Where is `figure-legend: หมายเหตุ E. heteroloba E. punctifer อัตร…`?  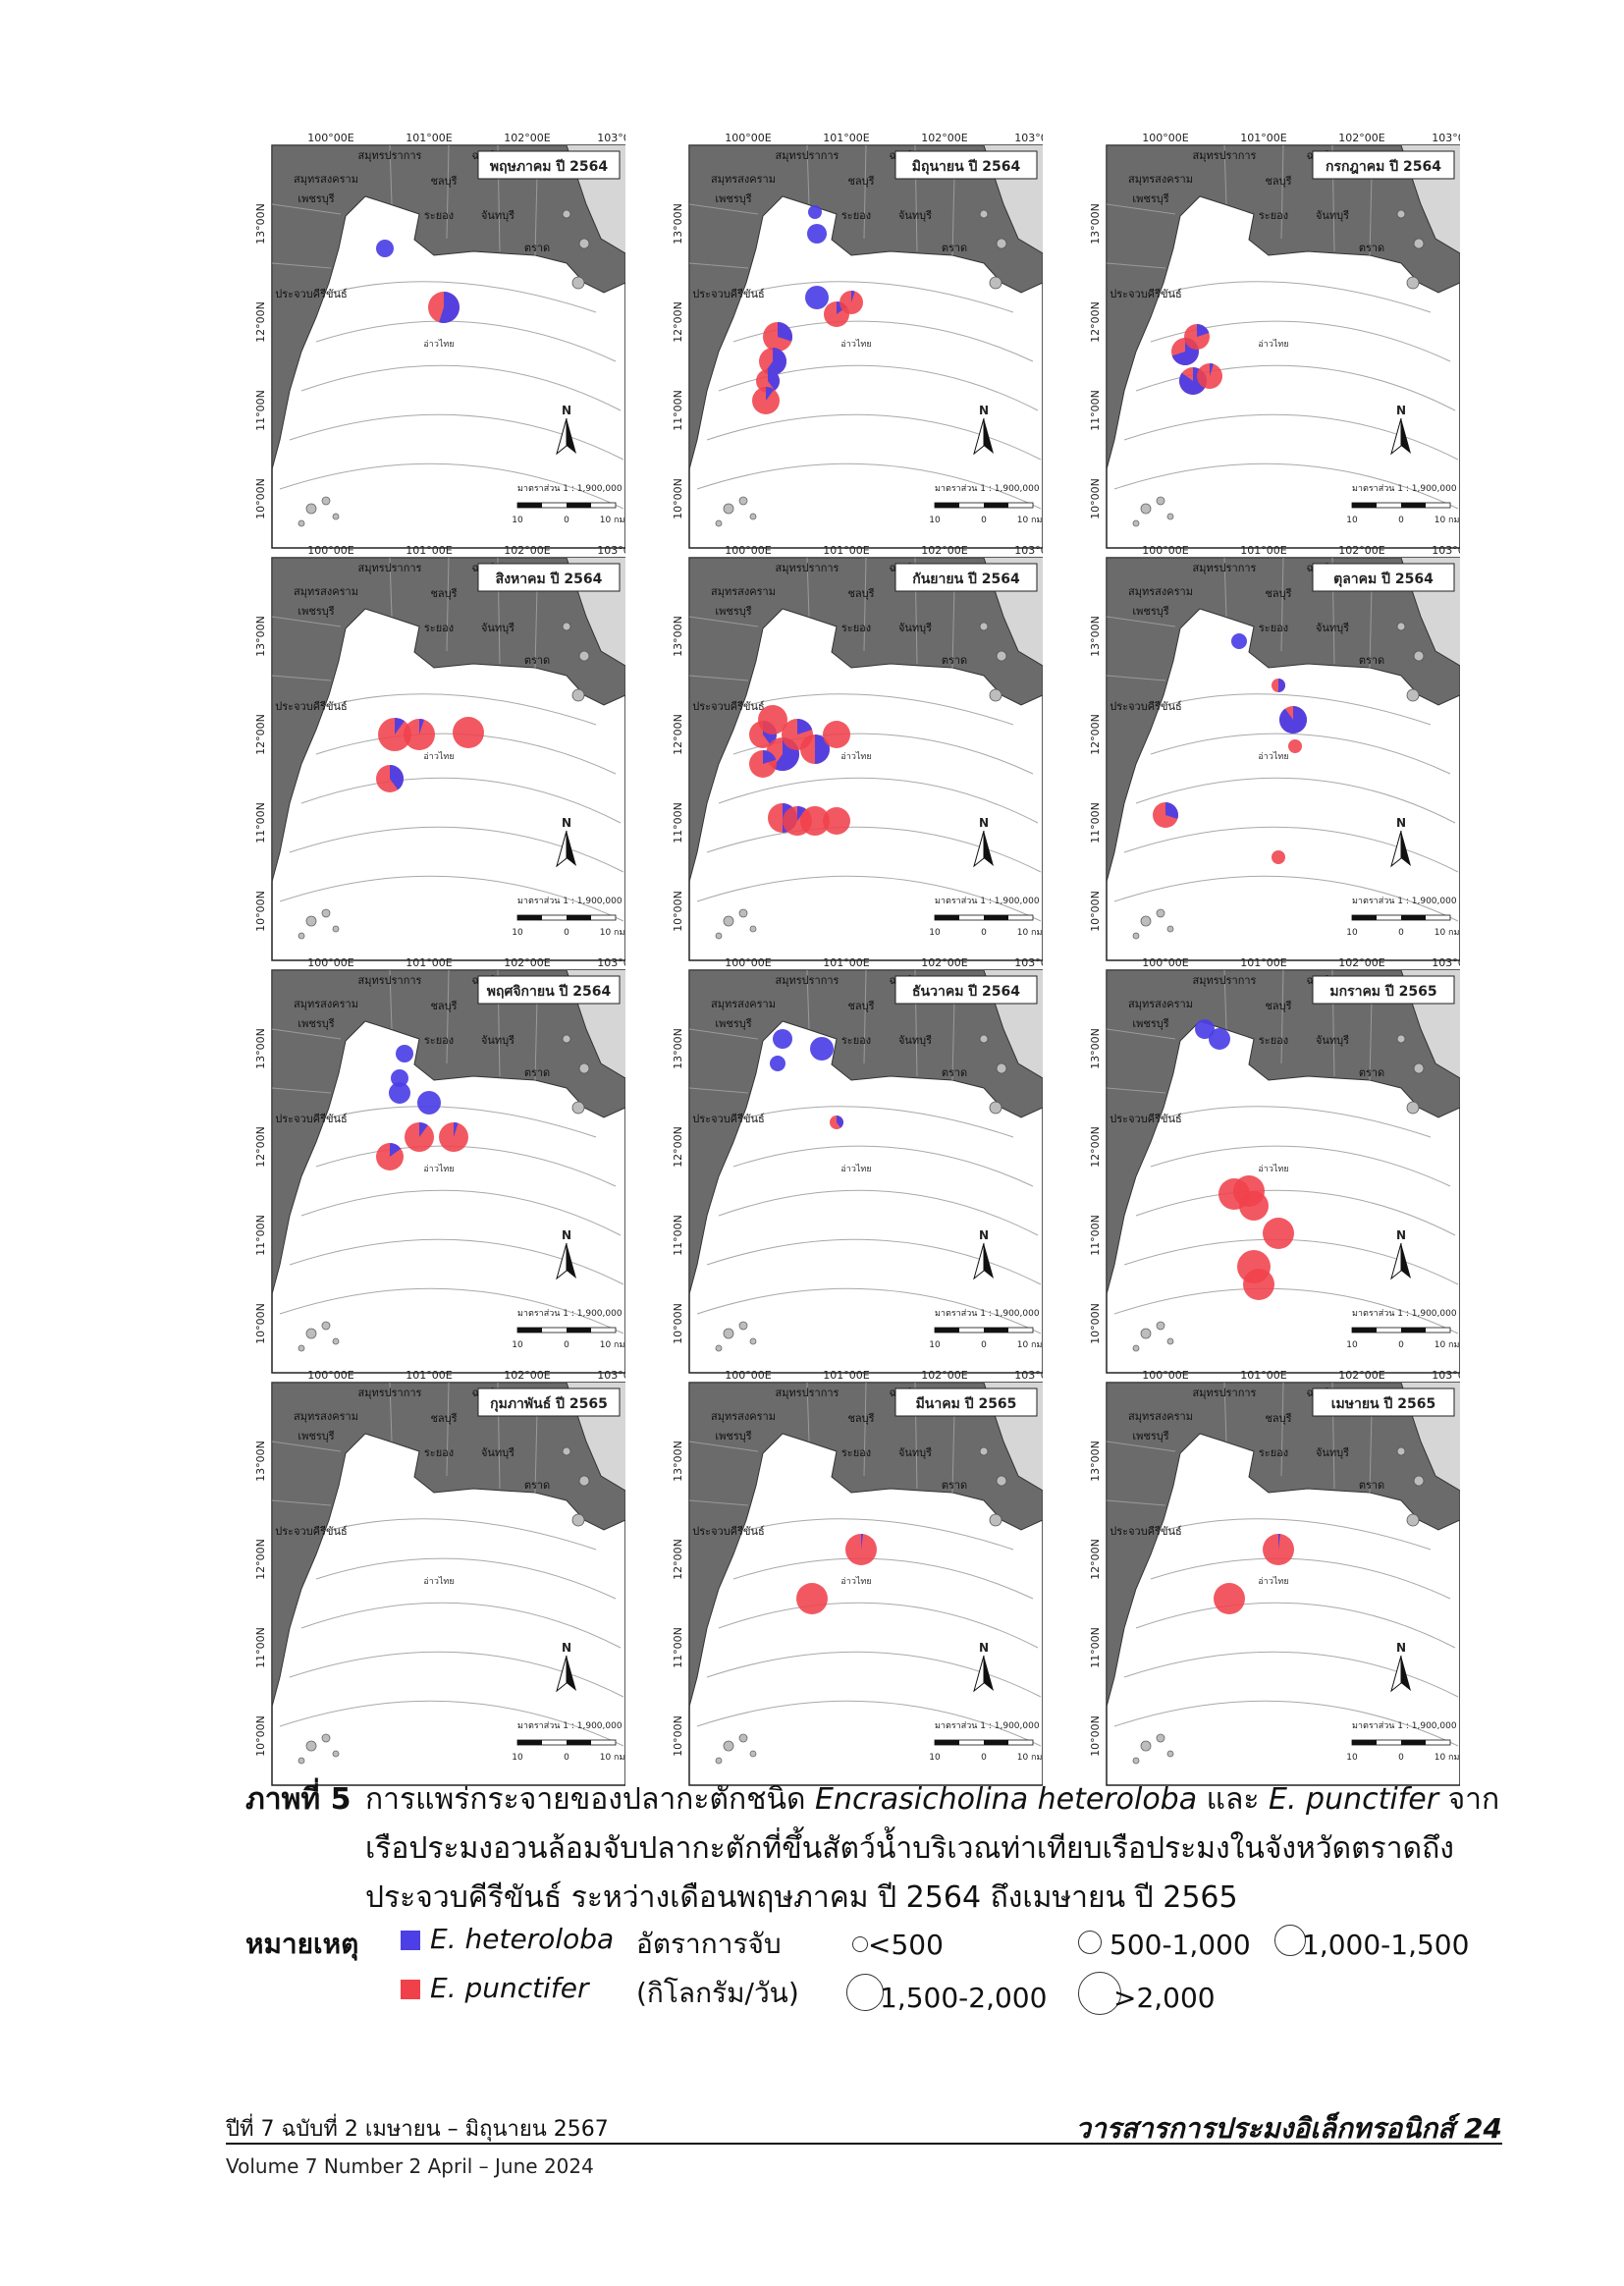
figure-legend: หมายเหตุ E. heteroloba E. punctifer อัตร… is located at coordinates (883, 1982).